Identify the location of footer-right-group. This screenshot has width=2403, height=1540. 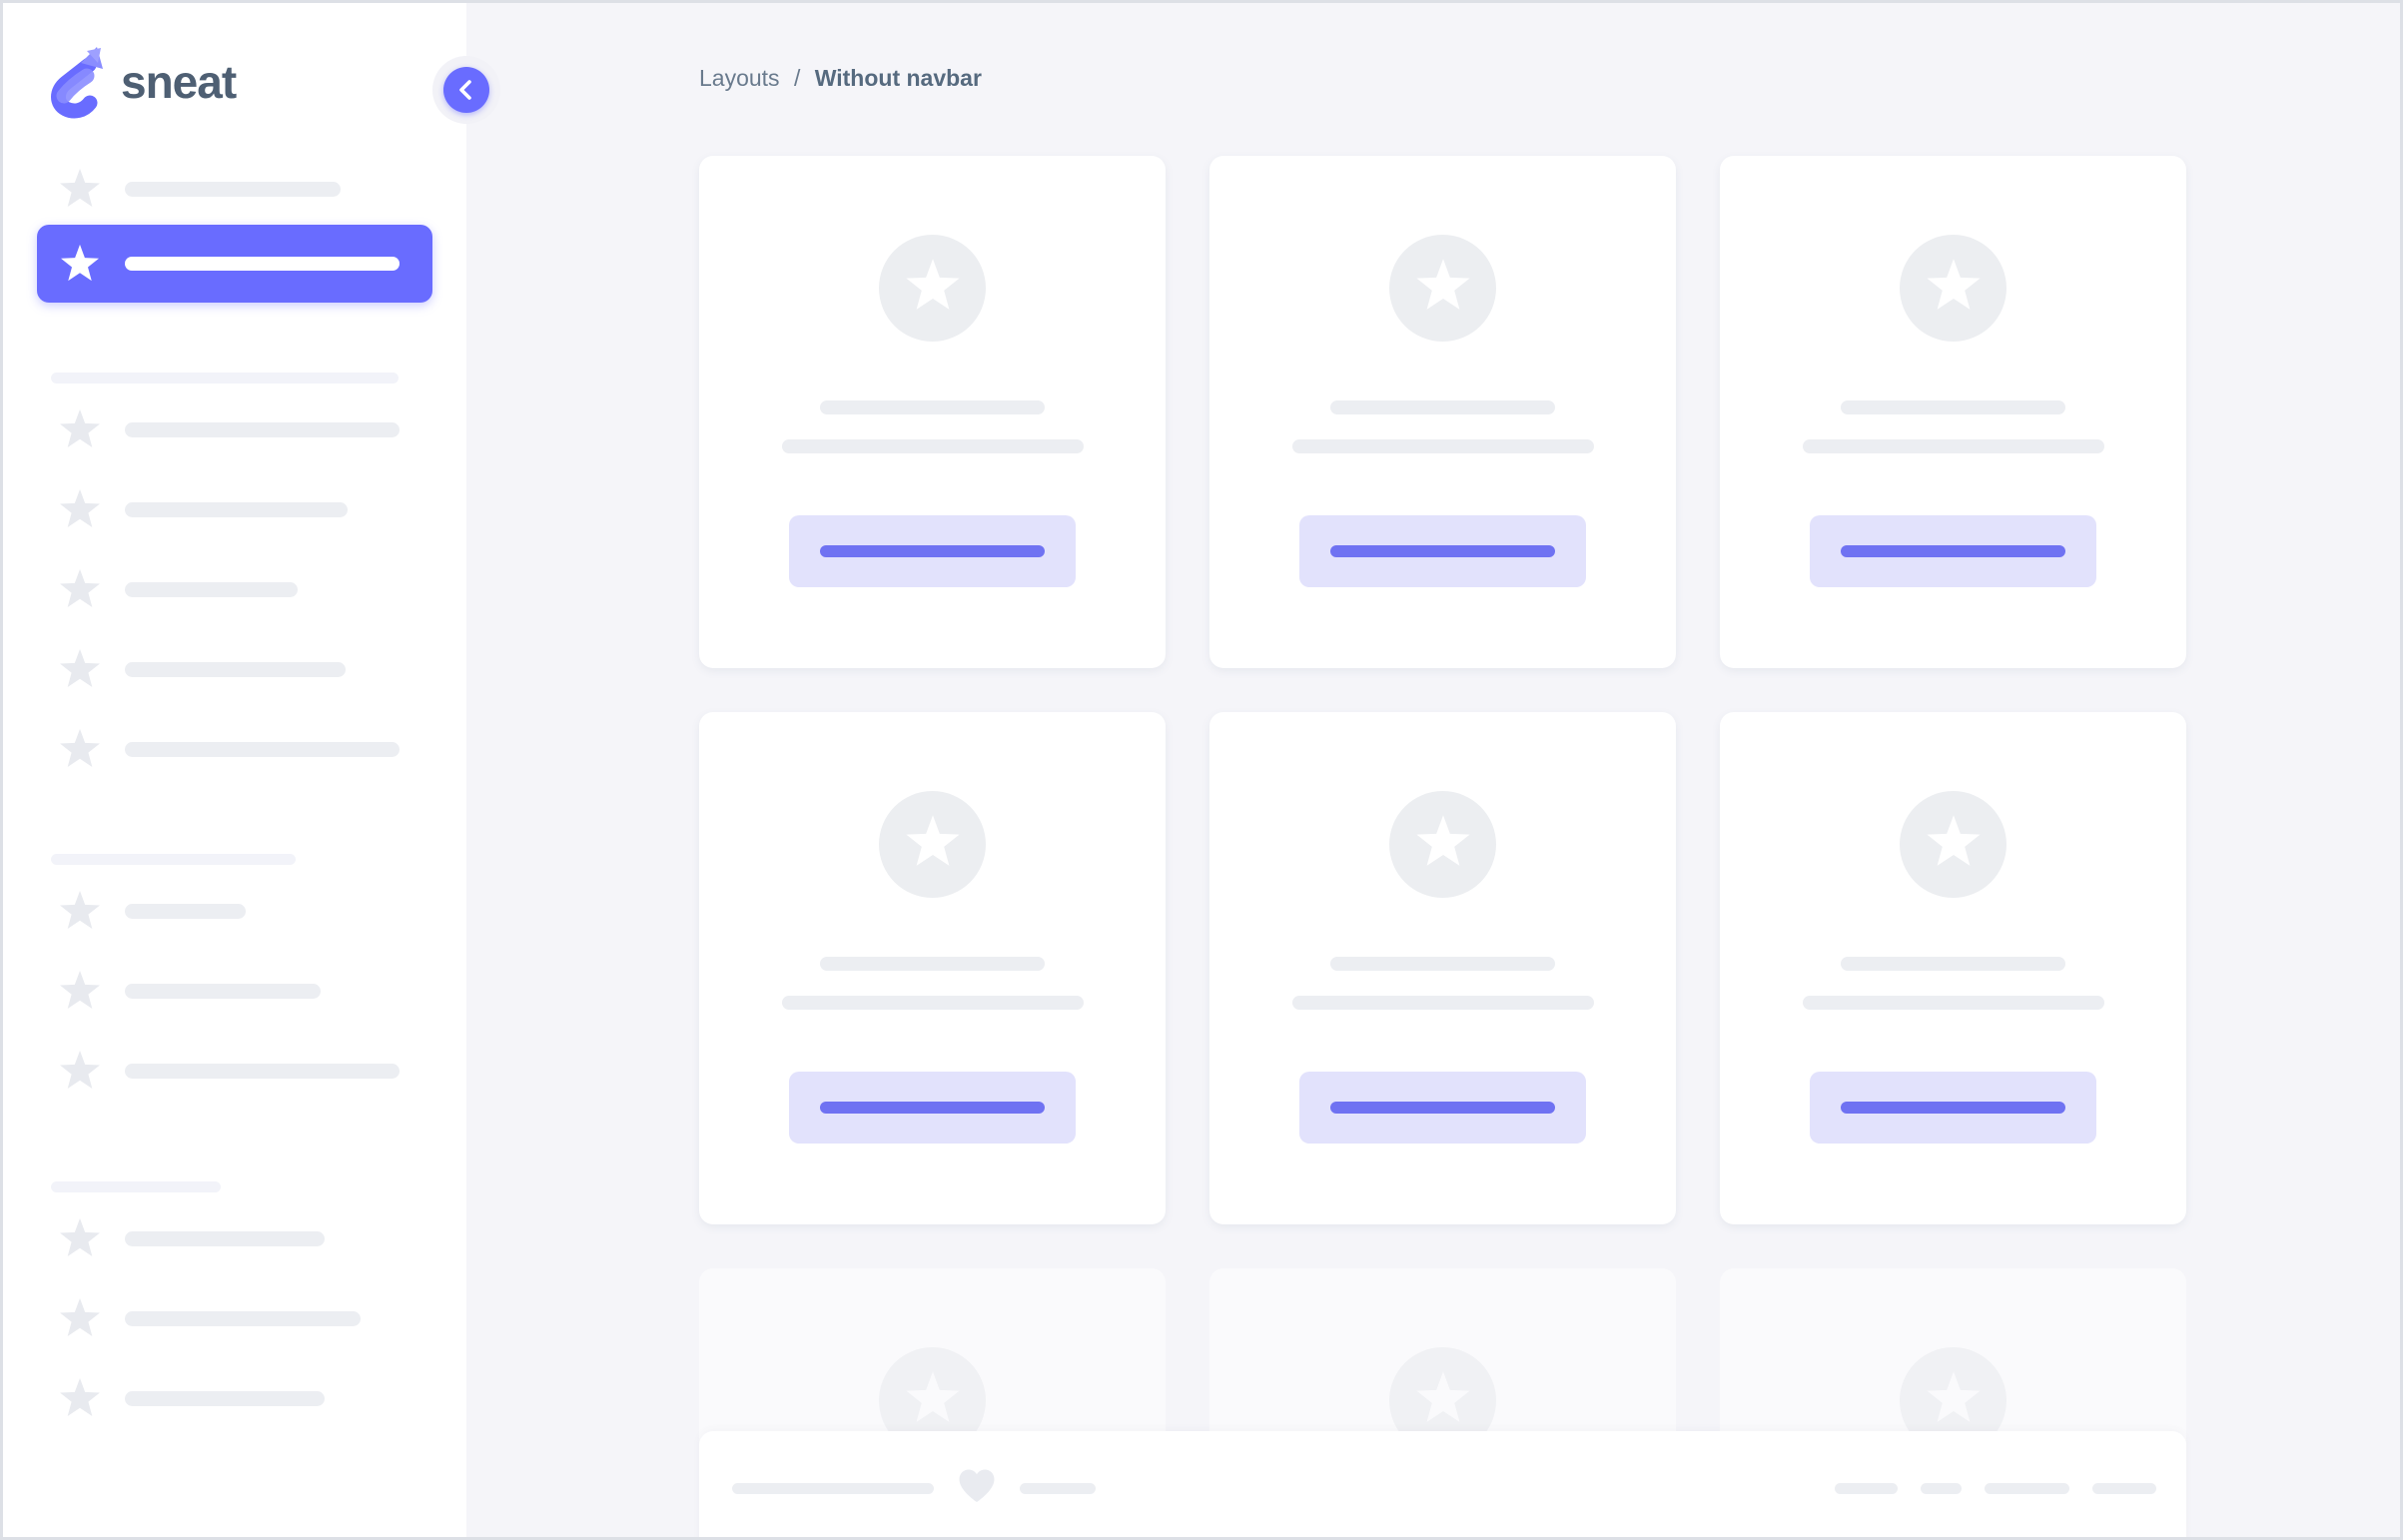
(1995, 1489).